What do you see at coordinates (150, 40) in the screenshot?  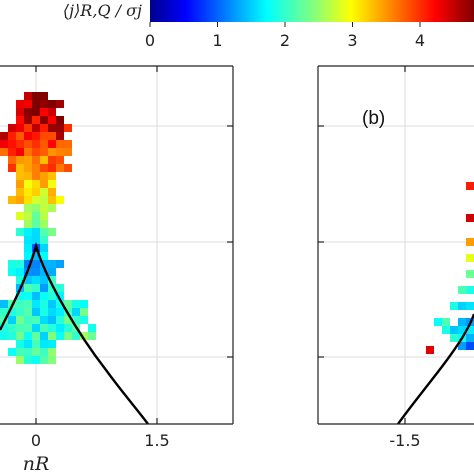 I see `colorbar-tick-label: 0` at bounding box center [150, 40].